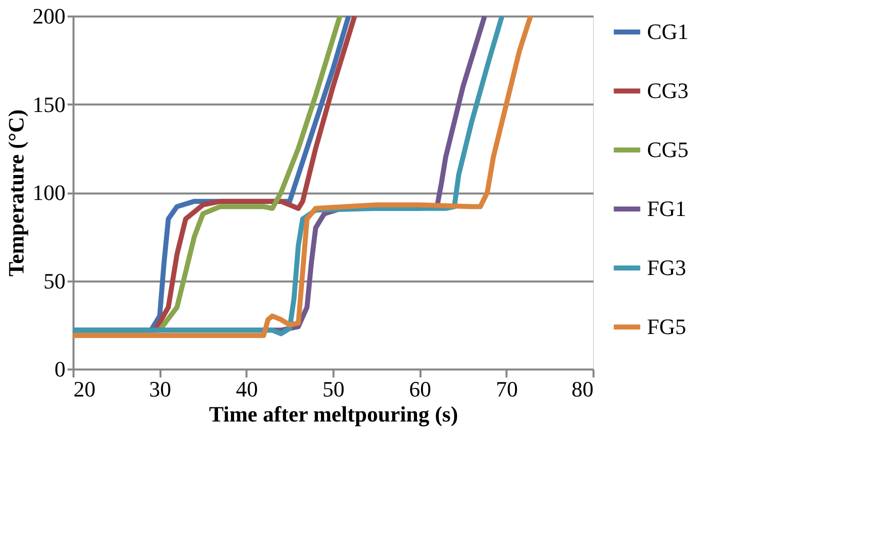 The image size is (873, 533). Describe the element at coordinates (49, 192) in the screenshot. I see `y-tick-label: 100` at that location.